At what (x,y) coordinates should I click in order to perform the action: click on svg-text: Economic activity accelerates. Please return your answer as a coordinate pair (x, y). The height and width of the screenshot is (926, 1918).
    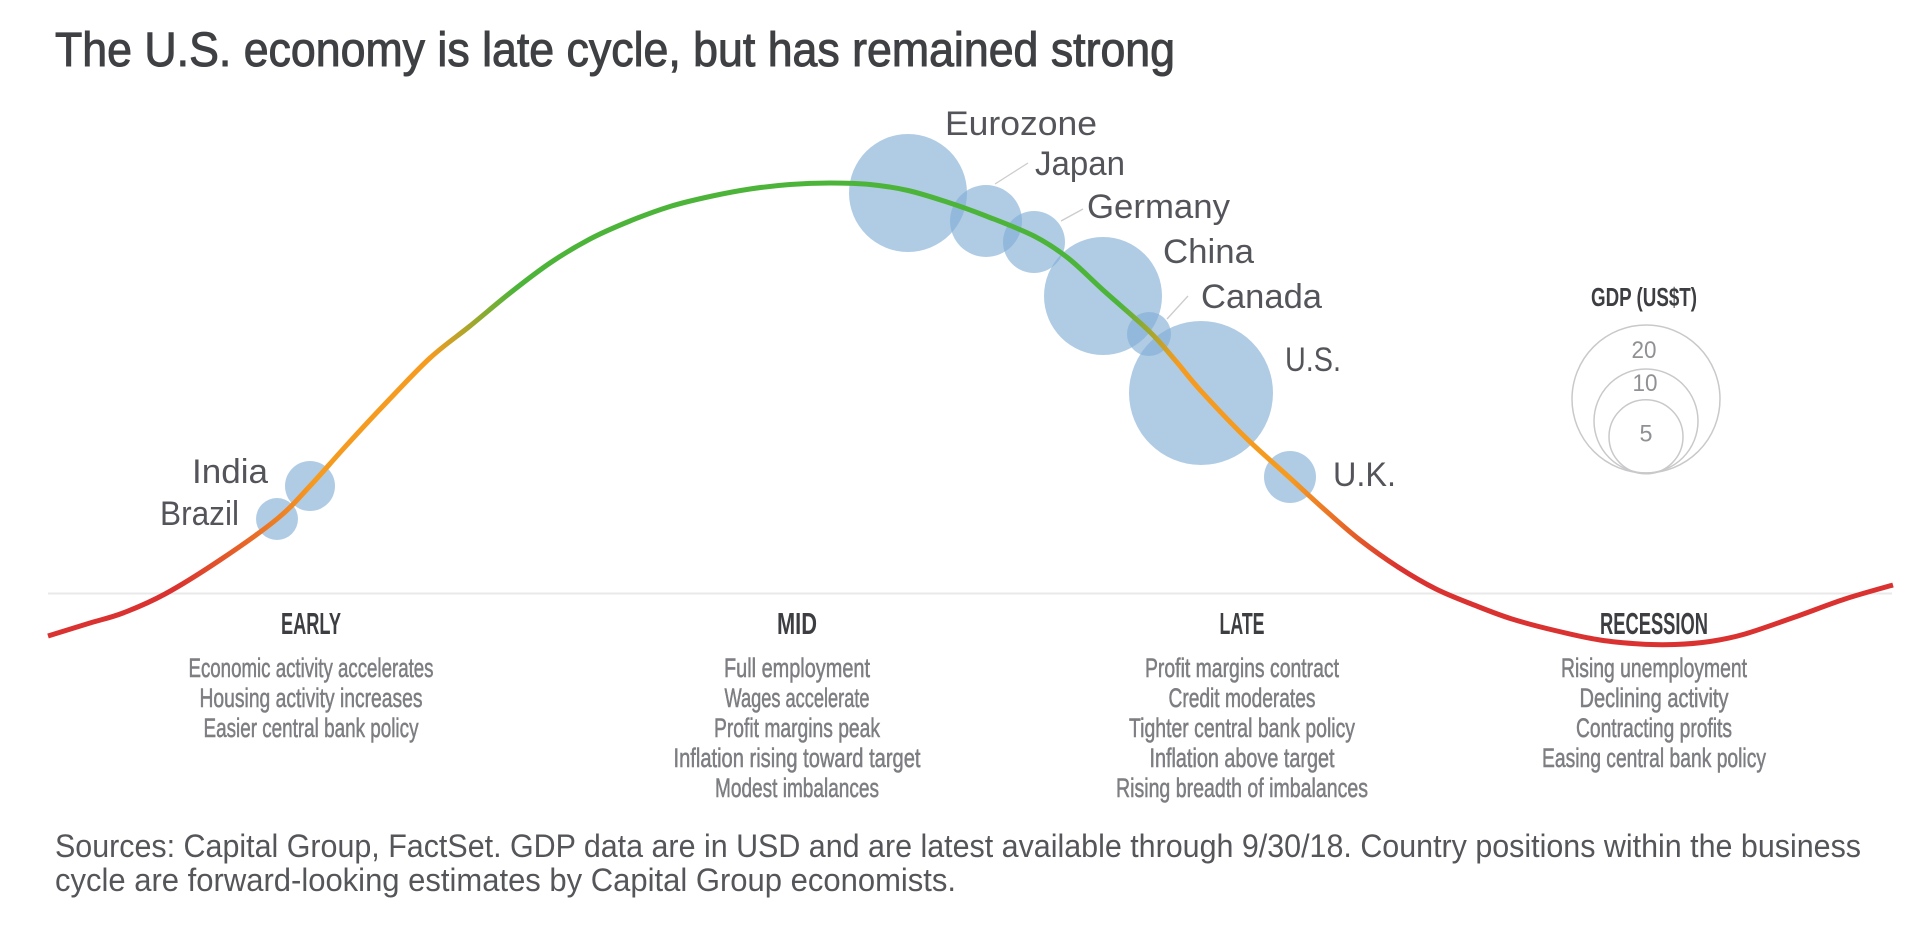
    Looking at the image, I should click on (311, 668).